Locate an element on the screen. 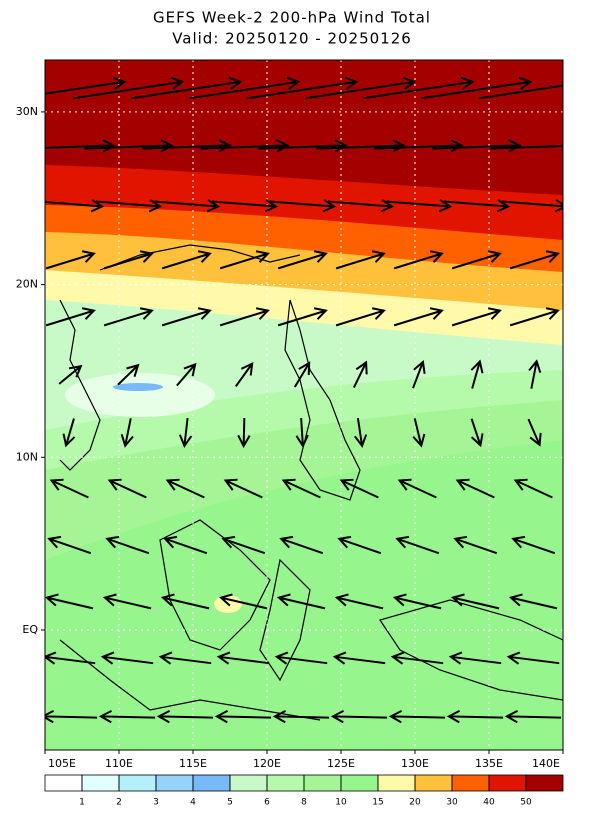  colorbar-label: 2 is located at coordinates (119, 803).